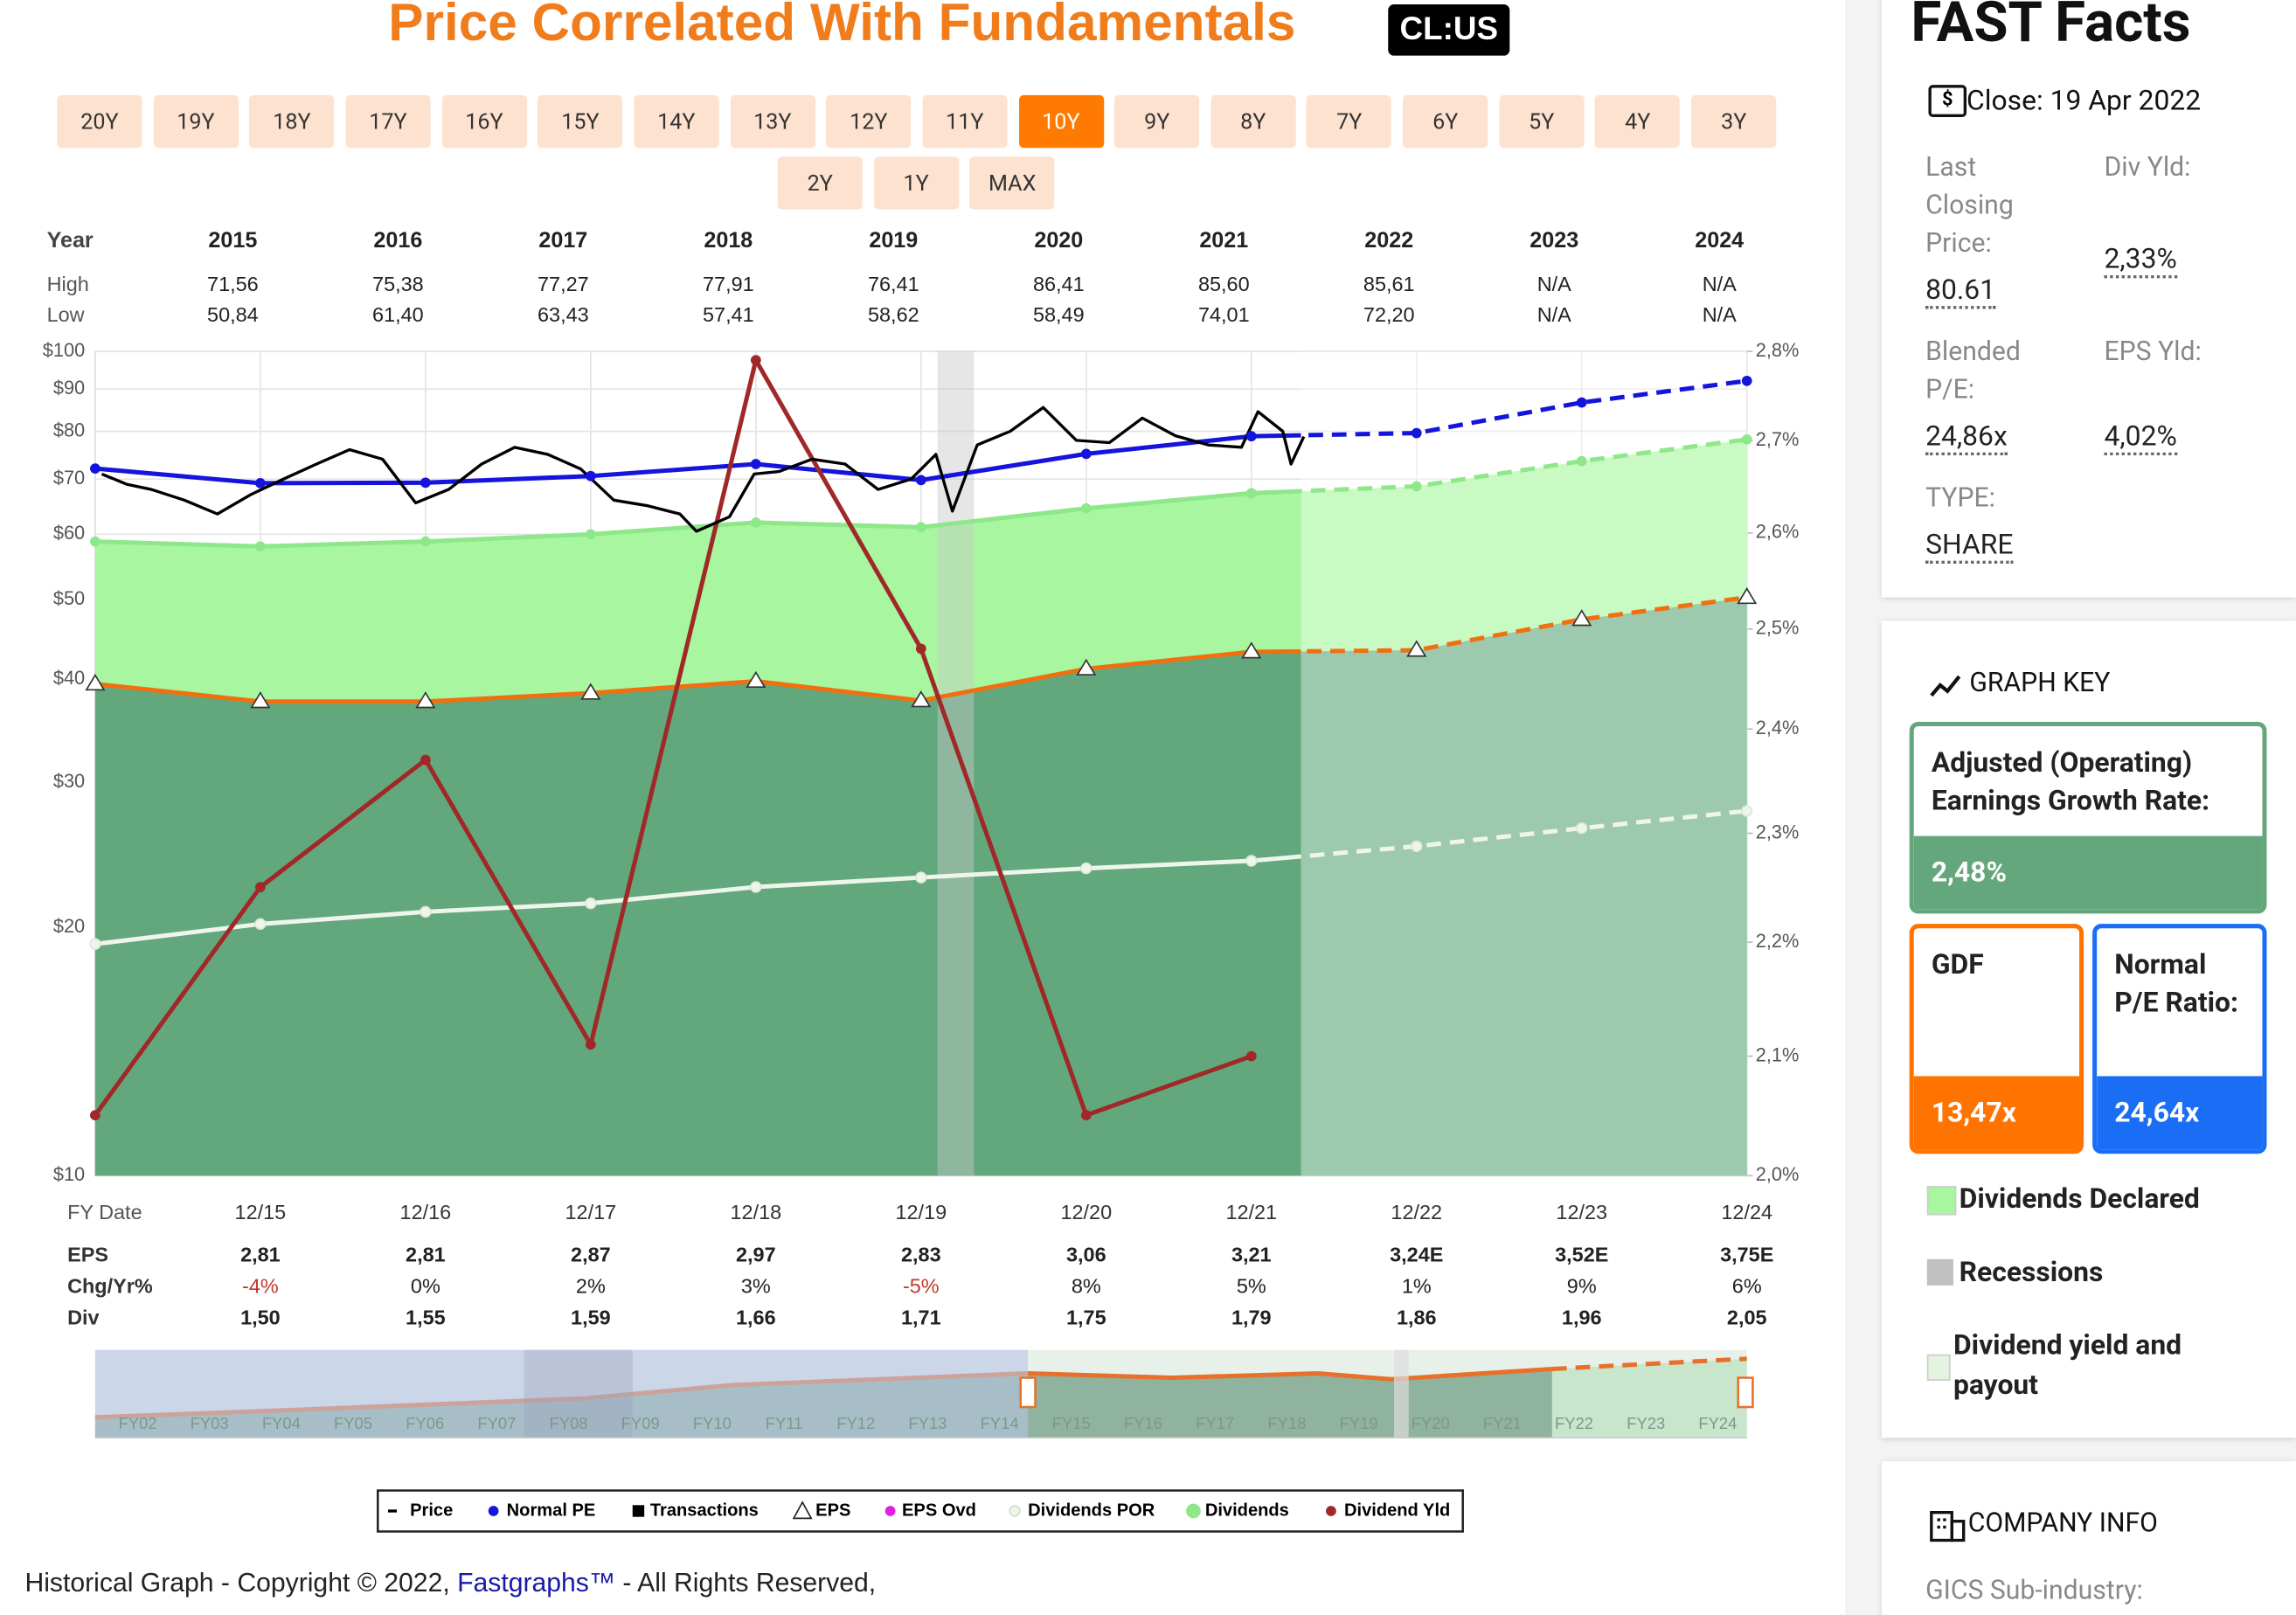 The image size is (2296, 1615). I want to click on table-cell: 3,75E, so click(1746, 1255).